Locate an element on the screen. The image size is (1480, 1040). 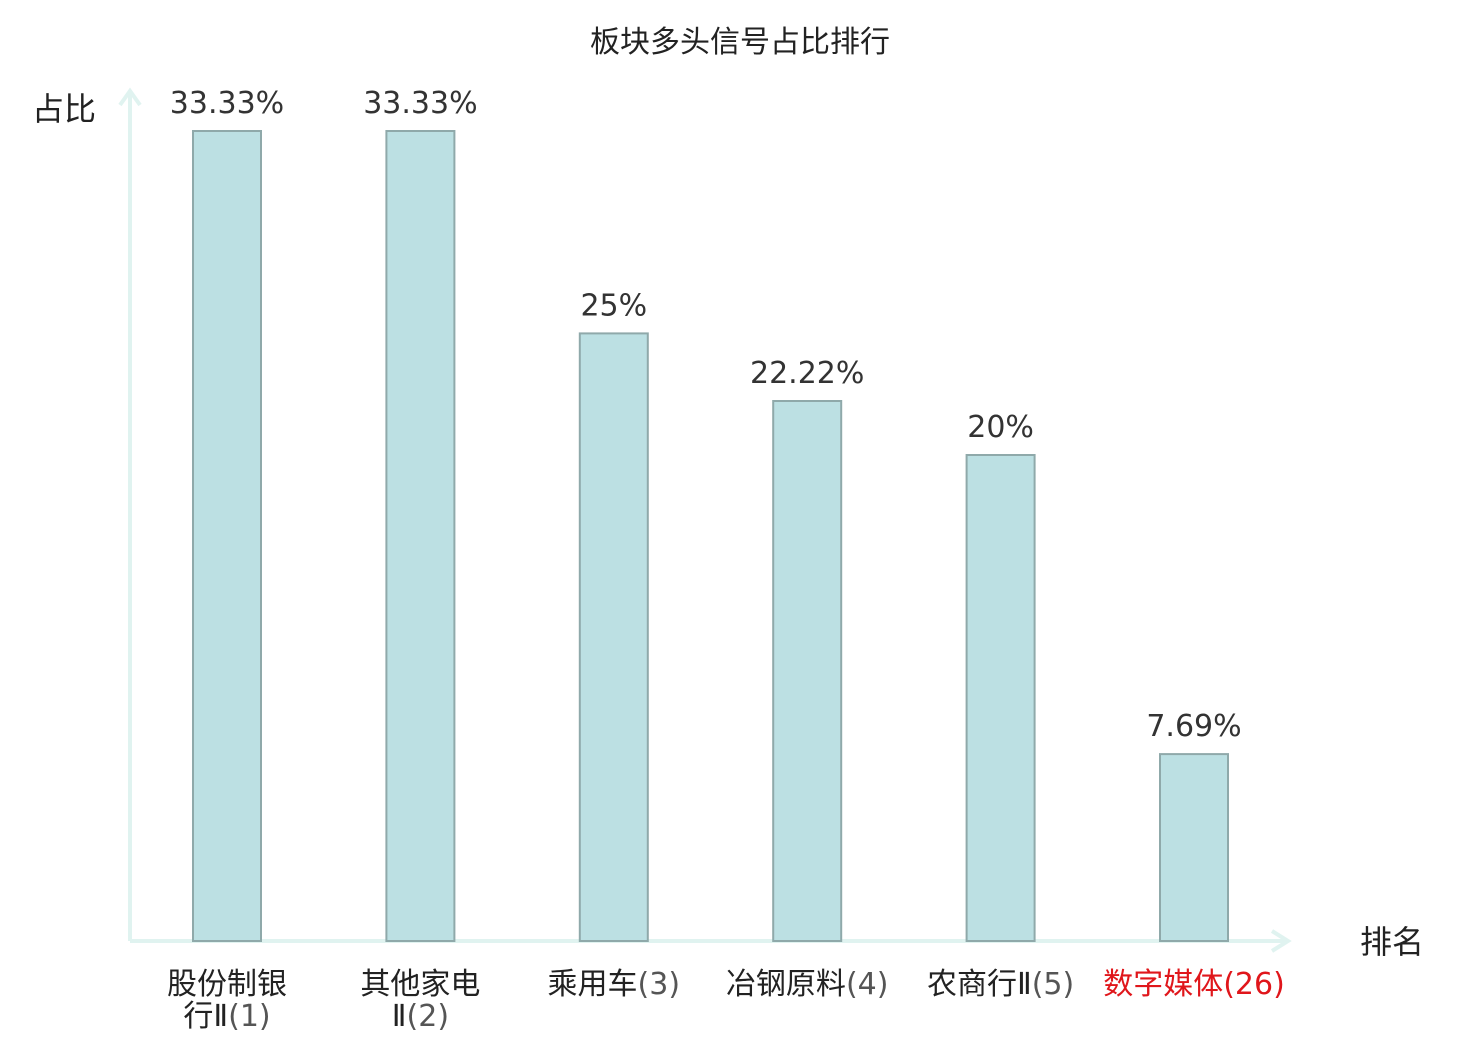
category-rank: (2) is located at coordinates (428, 1016).